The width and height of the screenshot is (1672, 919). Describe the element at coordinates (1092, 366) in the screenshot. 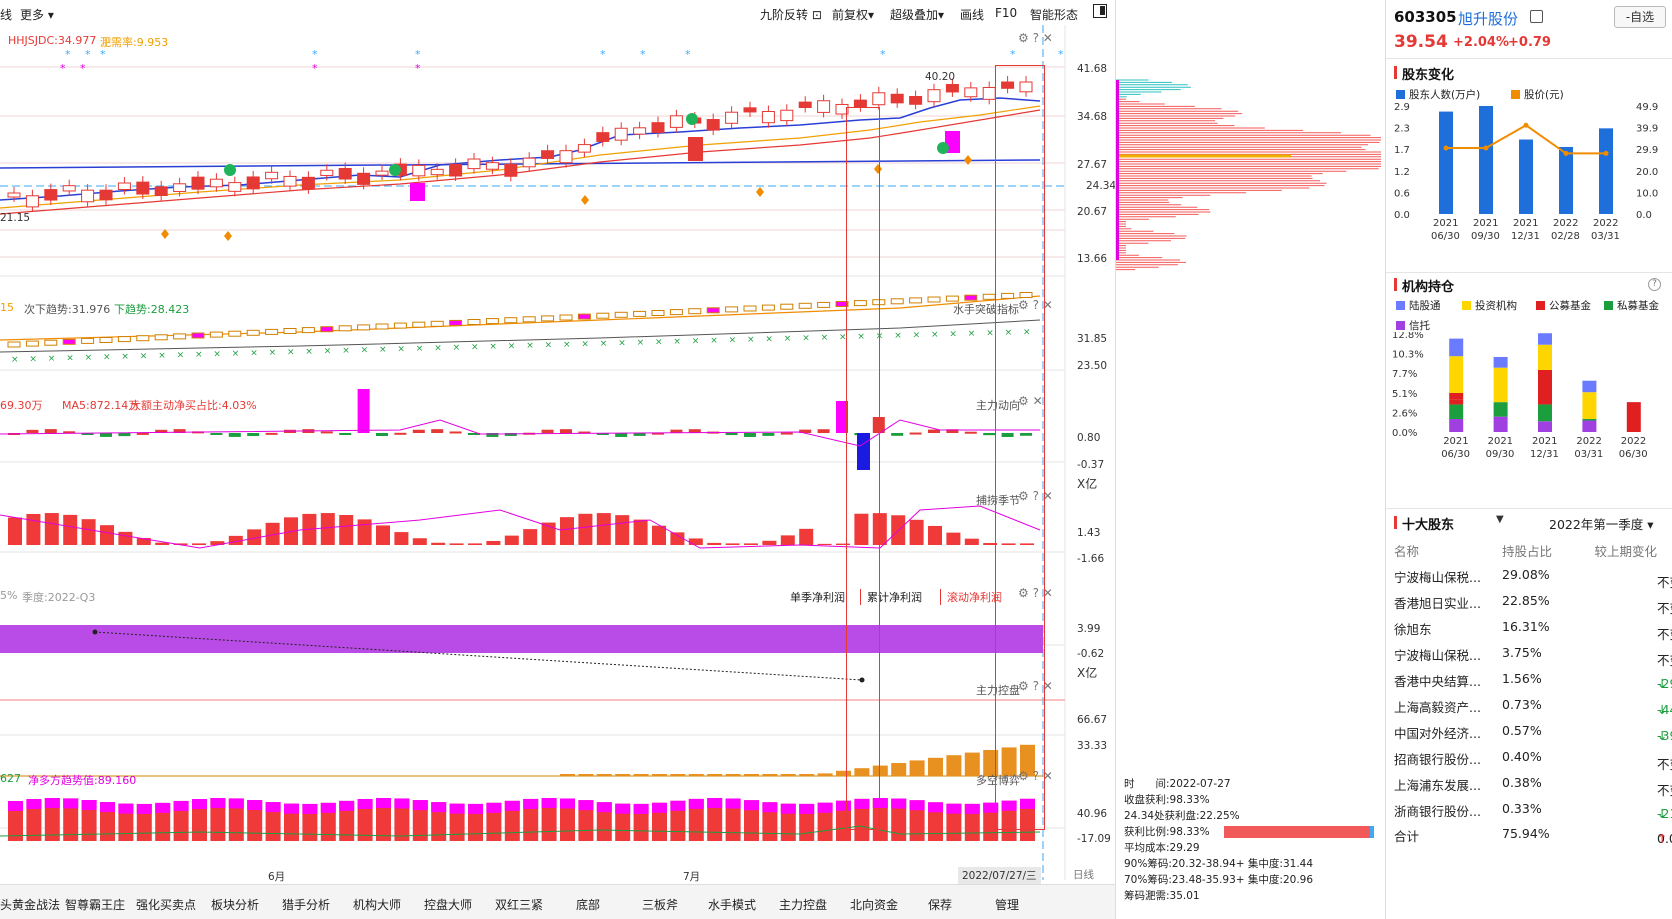

I see `p2-label: 23.50` at that location.